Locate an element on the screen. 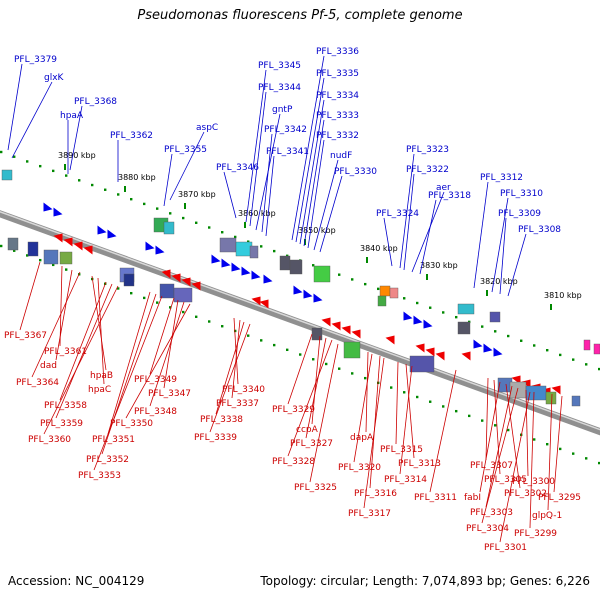 This screenshot has height=600, width=600. forward-gene-label: PFL_3309 is located at coordinates (519, 214).